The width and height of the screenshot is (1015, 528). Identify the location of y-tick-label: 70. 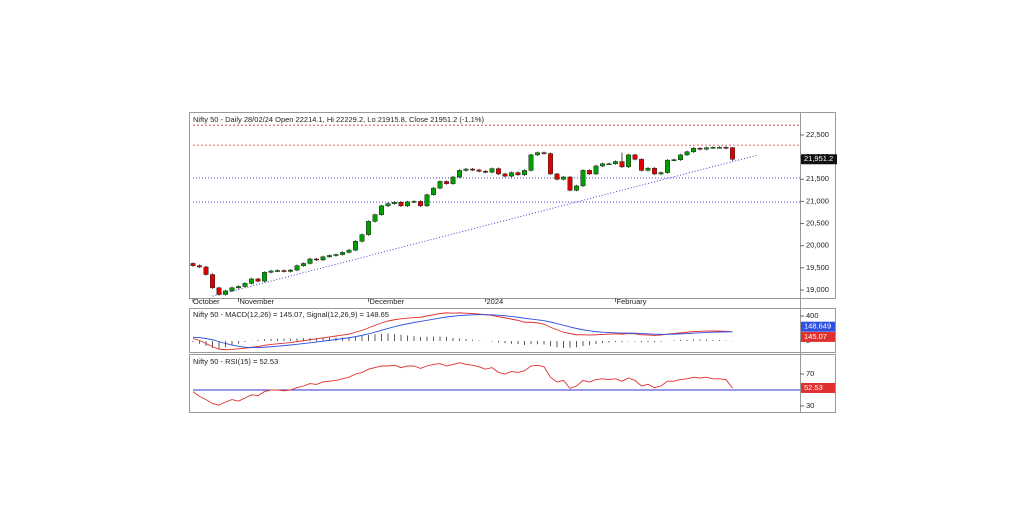
(810, 373).